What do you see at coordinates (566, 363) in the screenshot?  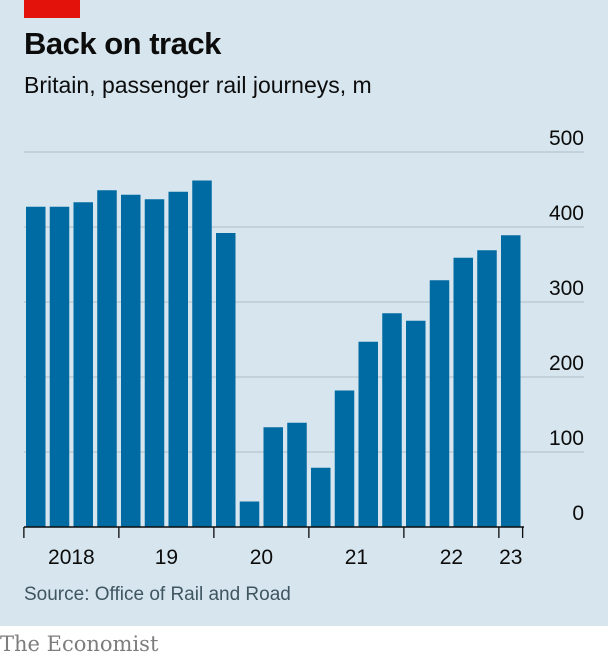 I see `y-tick-label-200: 200` at bounding box center [566, 363].